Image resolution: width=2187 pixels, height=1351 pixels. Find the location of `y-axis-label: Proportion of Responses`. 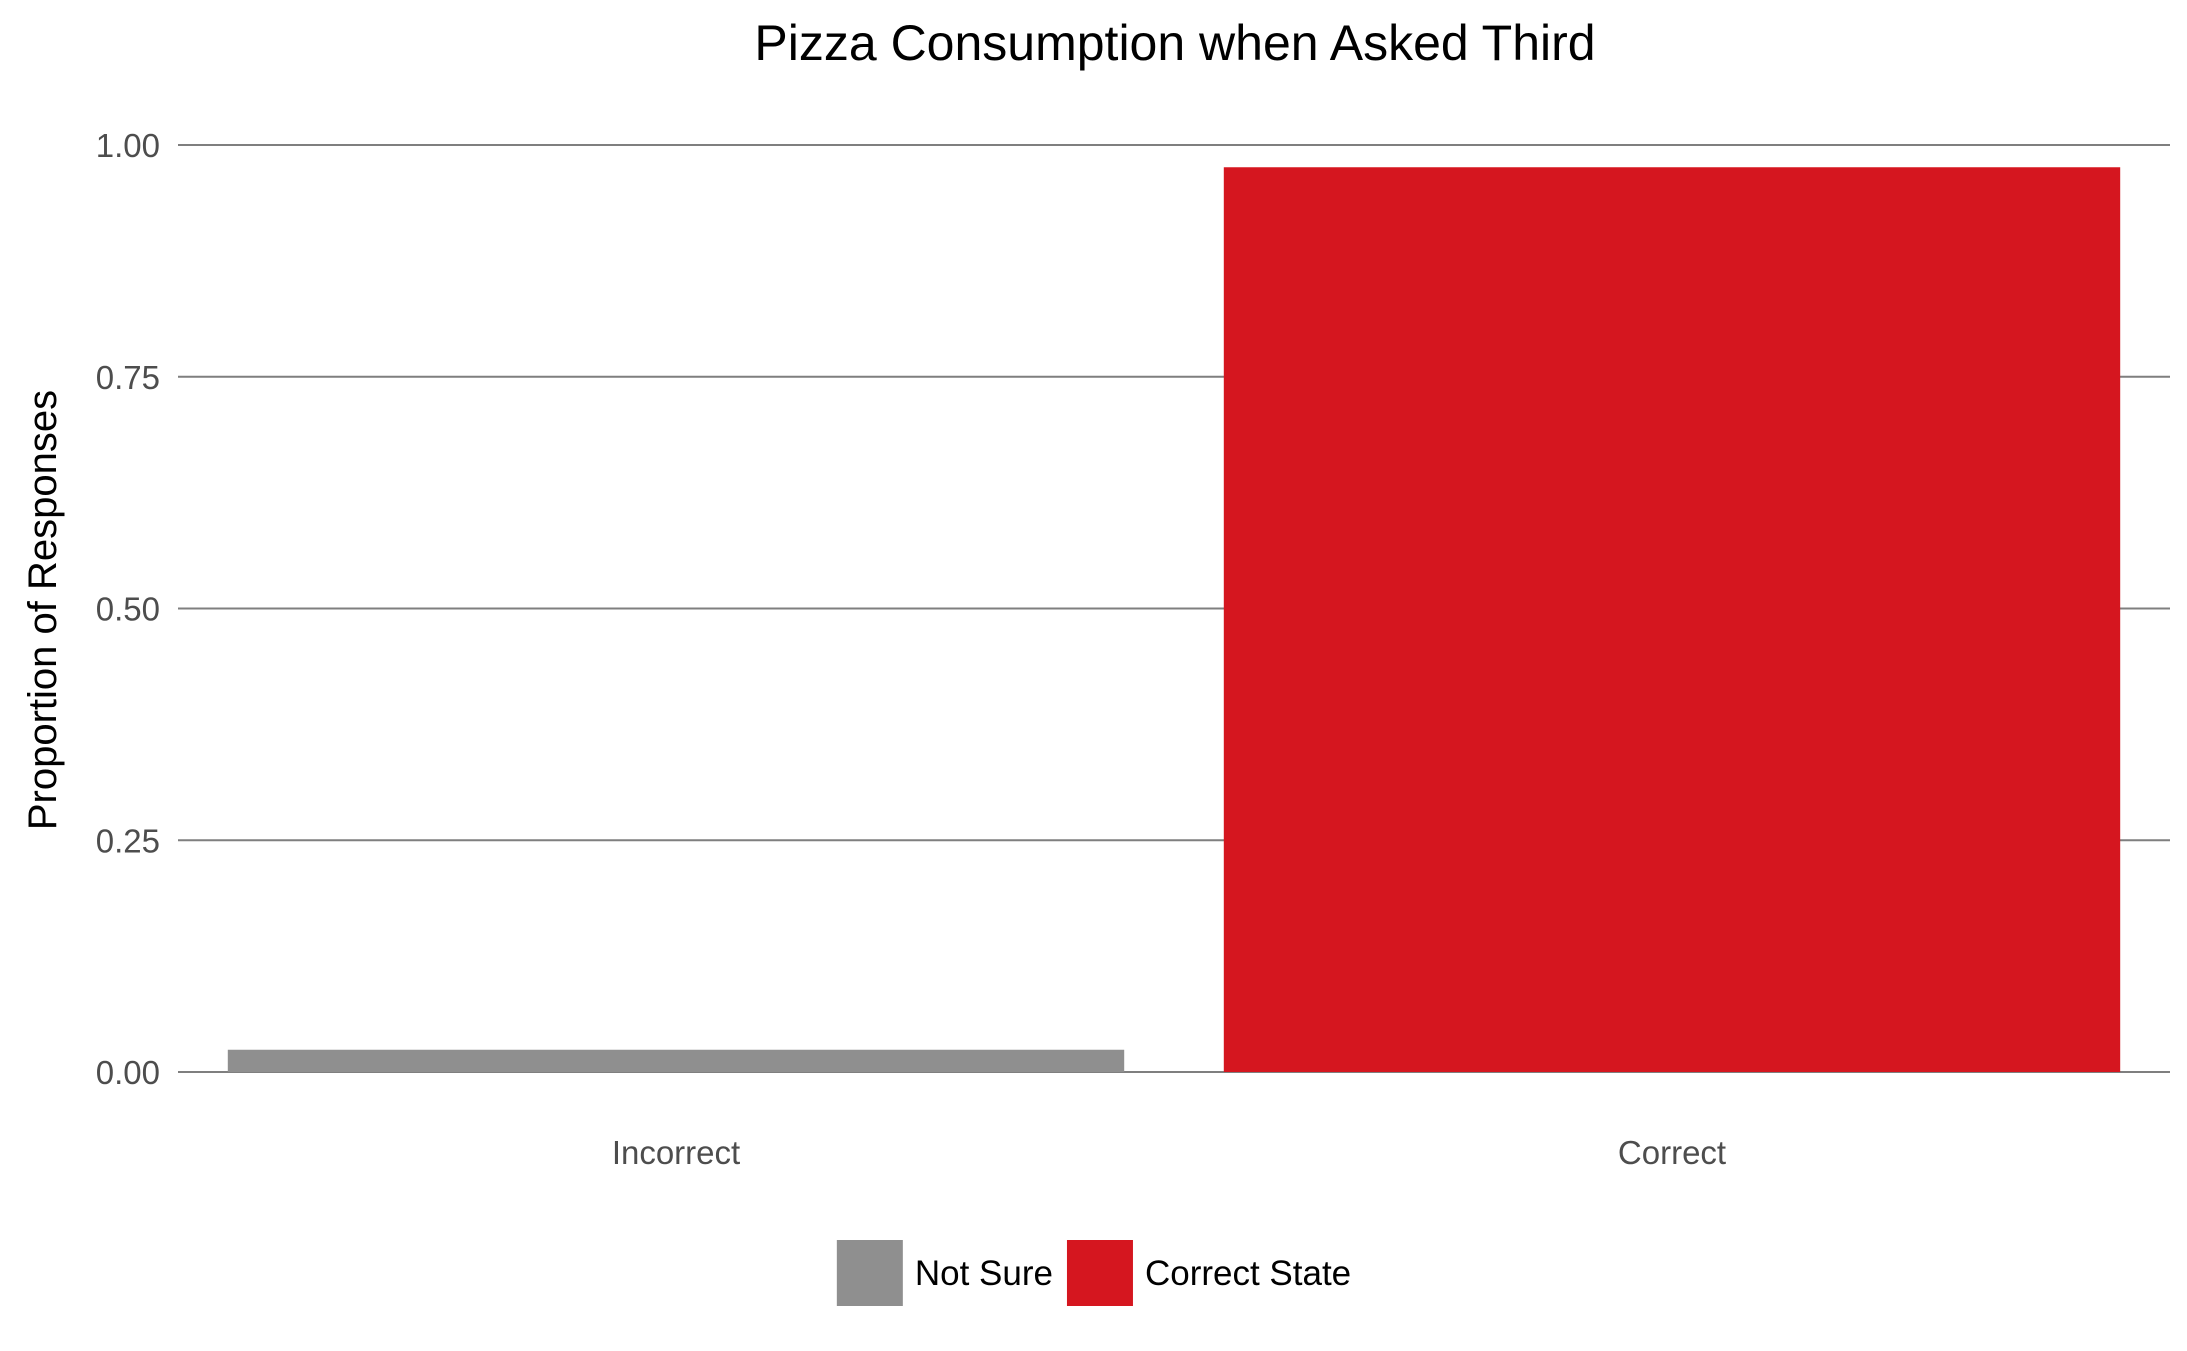

y-axis-label: Proportion of Responses is located at coordinates (43, 610).